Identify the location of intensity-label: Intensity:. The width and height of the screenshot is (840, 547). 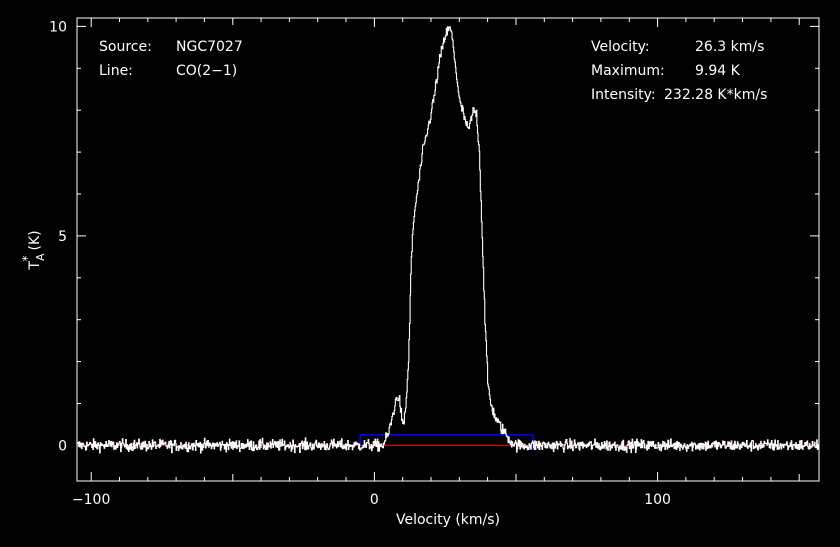
(623, 95).